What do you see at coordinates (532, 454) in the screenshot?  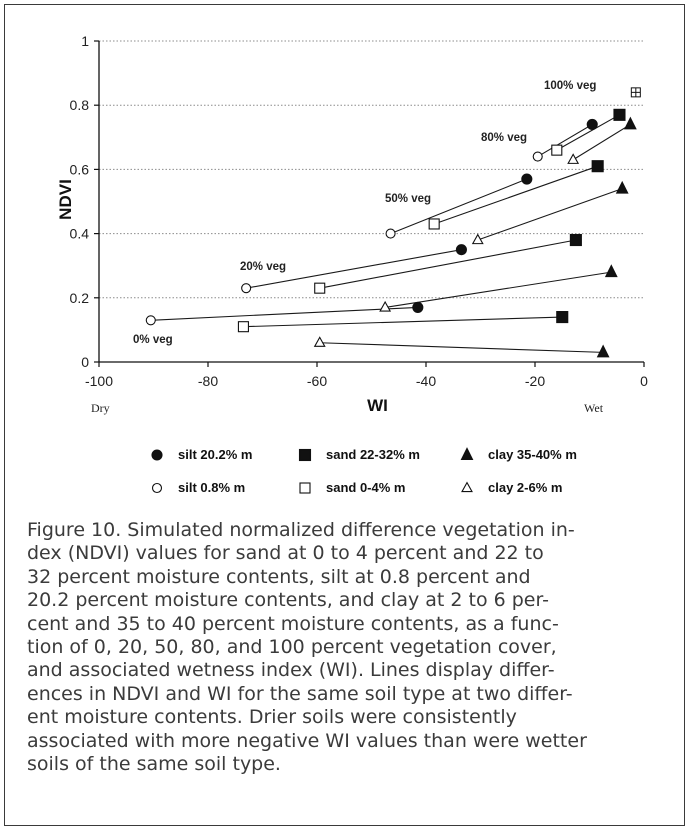 I see `legend-label: clay 35-40% m` at bounding box center [532, 454].